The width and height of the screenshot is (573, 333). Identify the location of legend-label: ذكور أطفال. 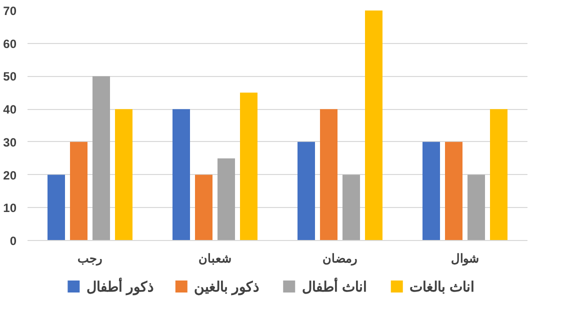
(120, 286).